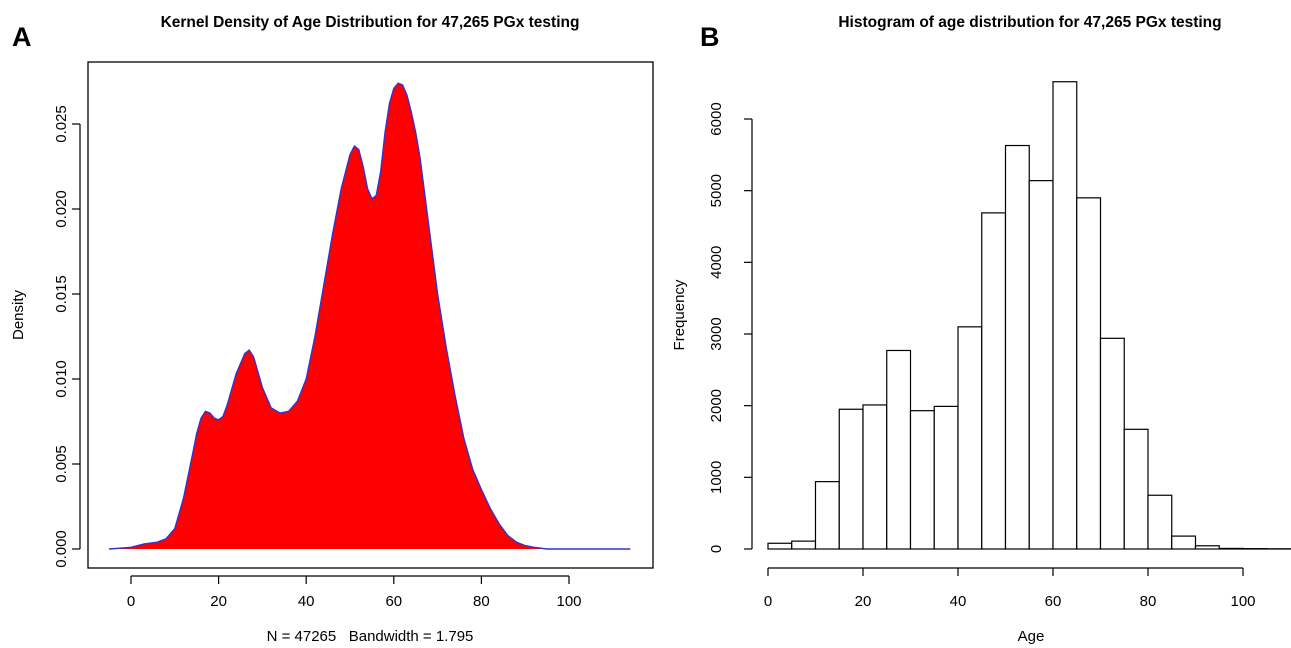 The height and width of the screenshot is (648, 1291). Describe the element at coordinates (716, 190) in the screenshot. I see `y-tick-label: 5000` at that location.